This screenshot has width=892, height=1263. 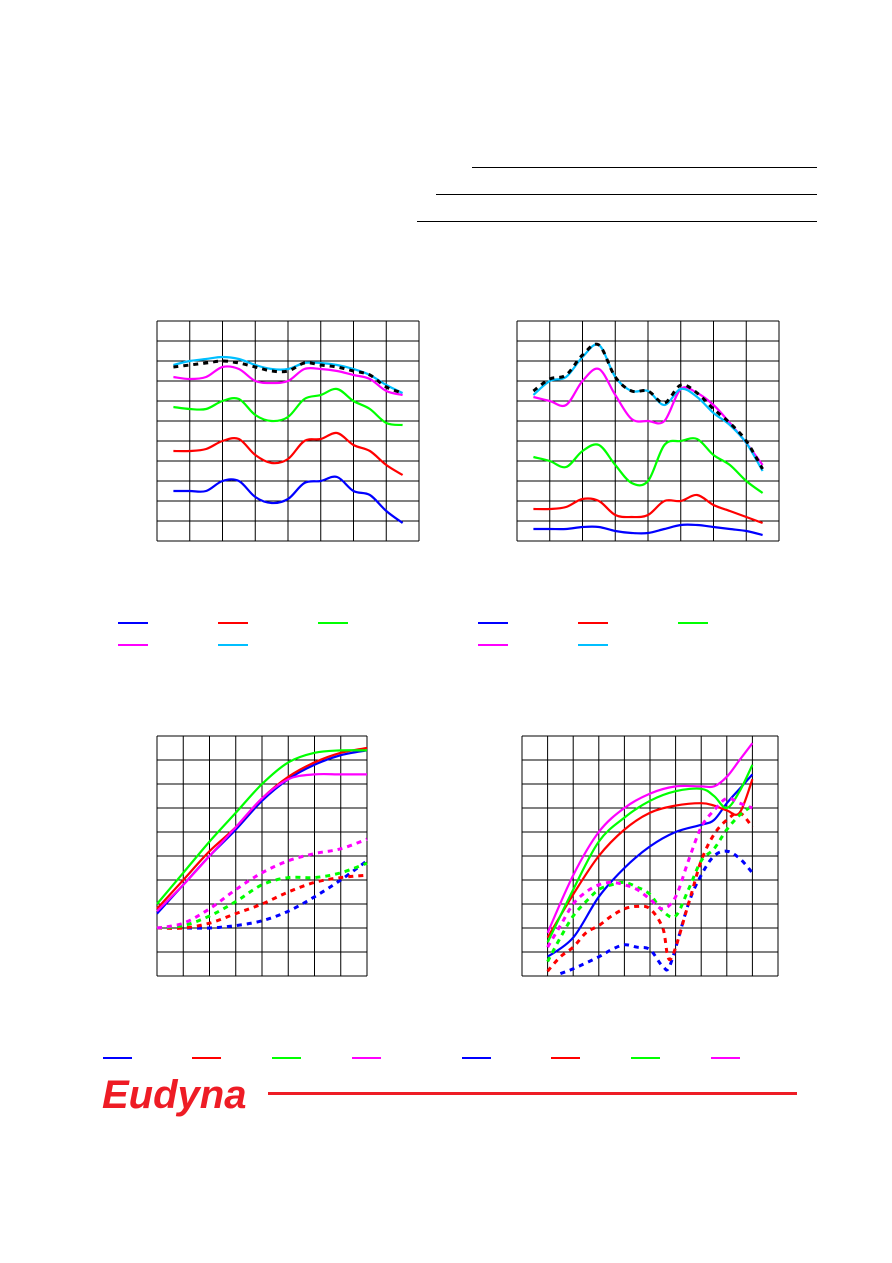 I want to click on eudyna-logo: Eudyna, so click(x=174, y=1095).